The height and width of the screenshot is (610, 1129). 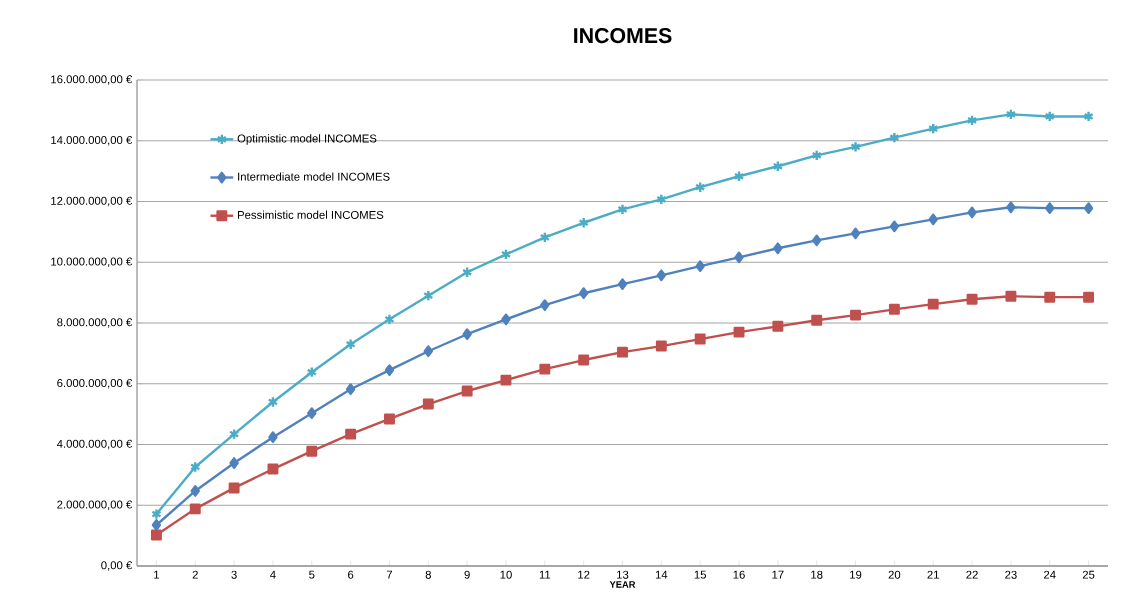 I want to click on x-tick-label: 14, so click(x=661, y=574).